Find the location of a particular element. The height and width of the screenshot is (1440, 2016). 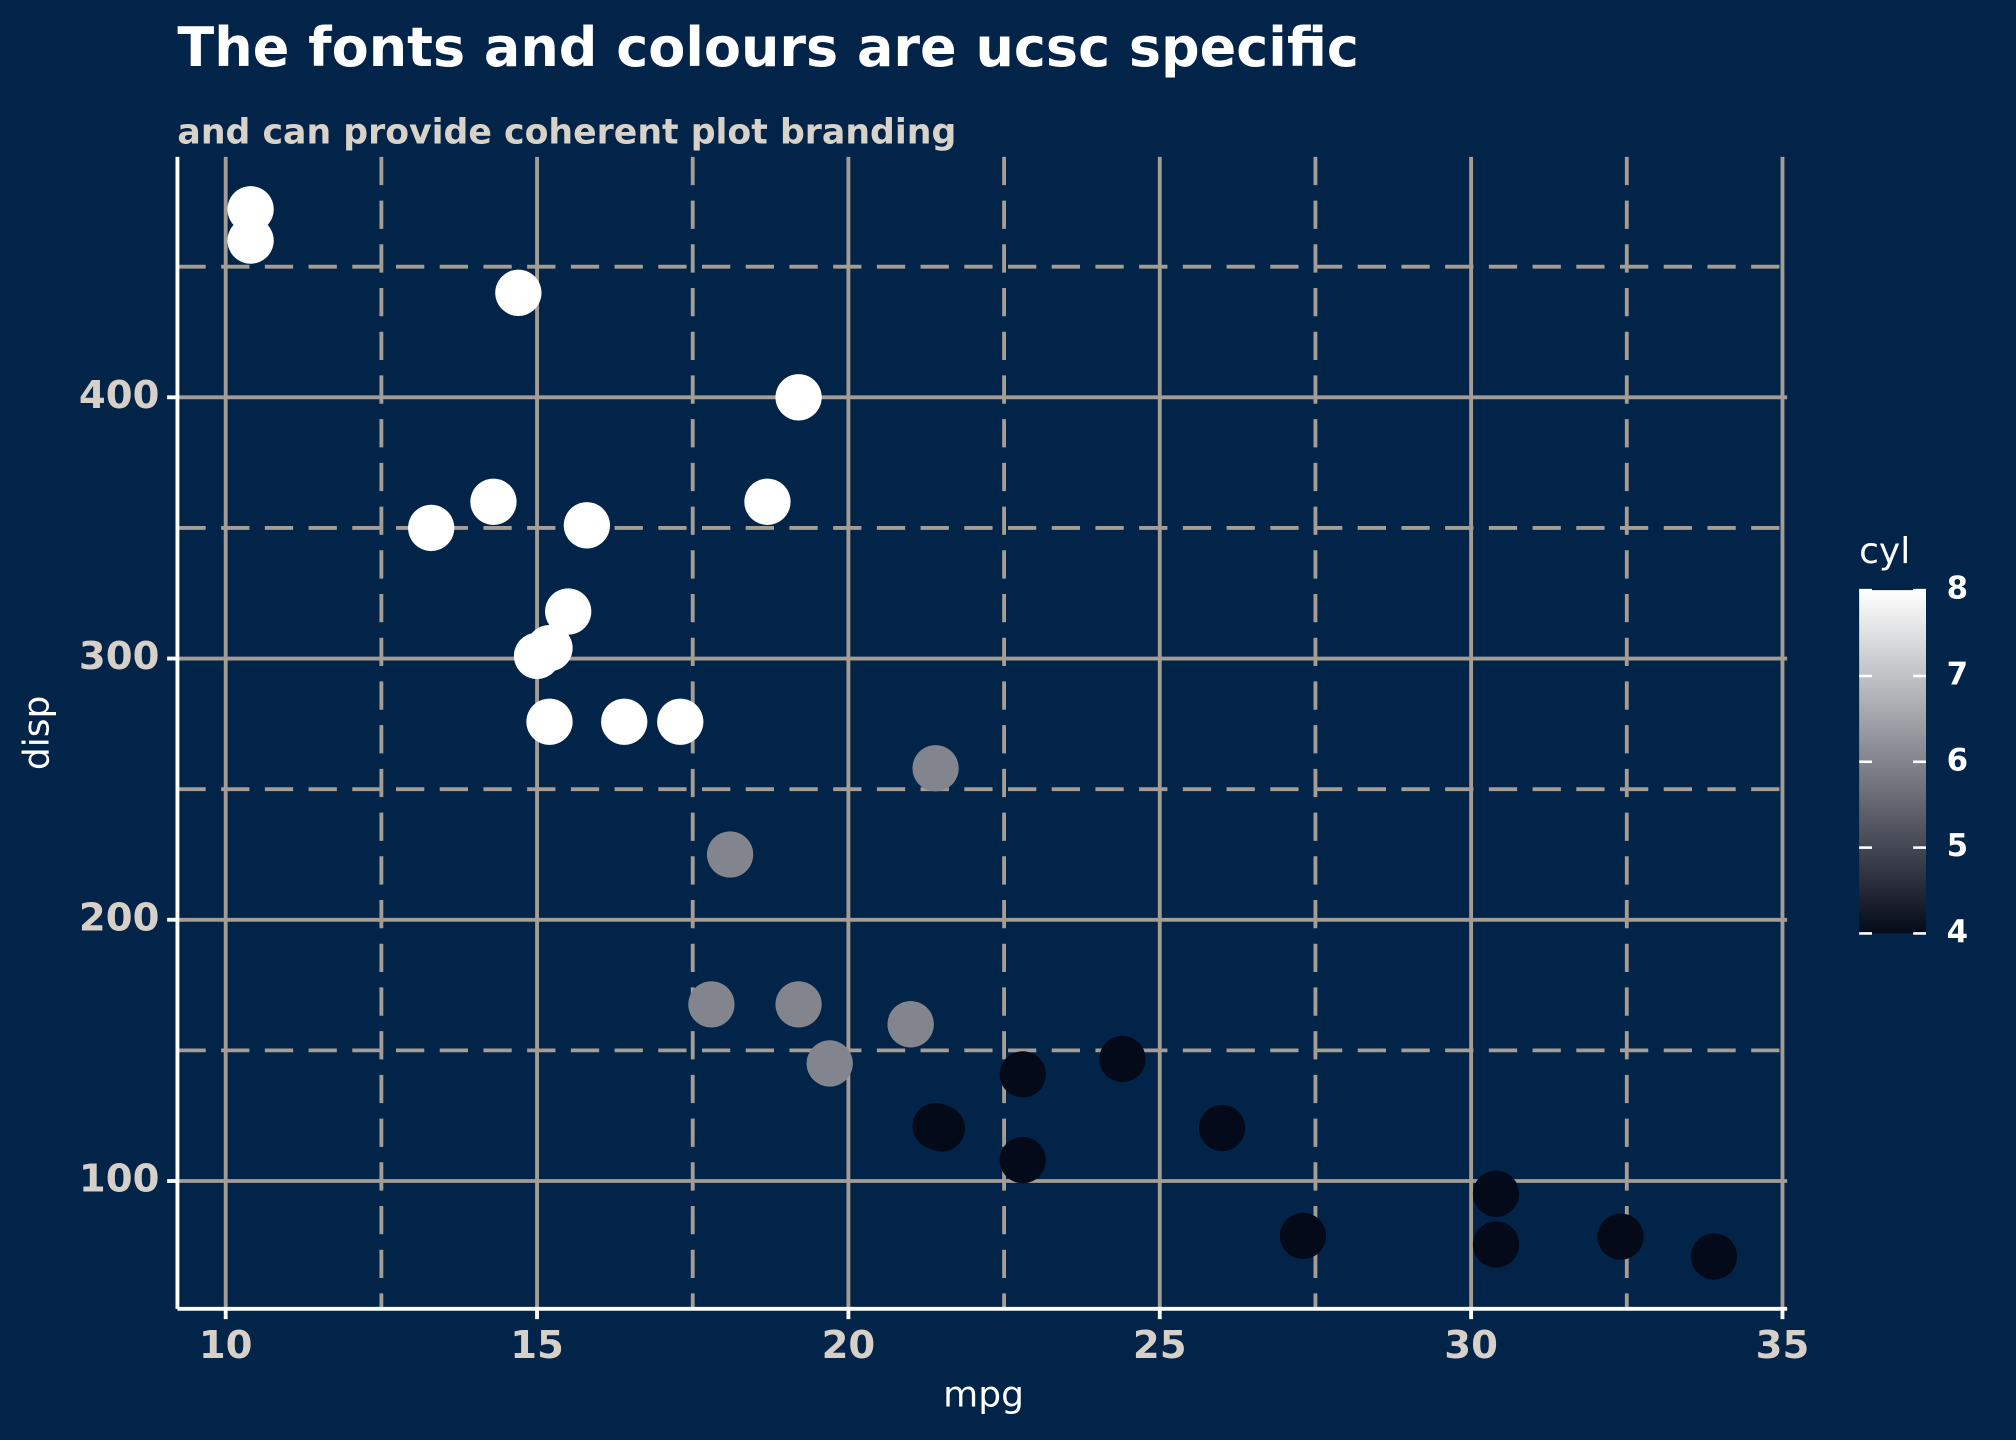

x-tick-label: 25 is located at coordinates (1160, 1345).